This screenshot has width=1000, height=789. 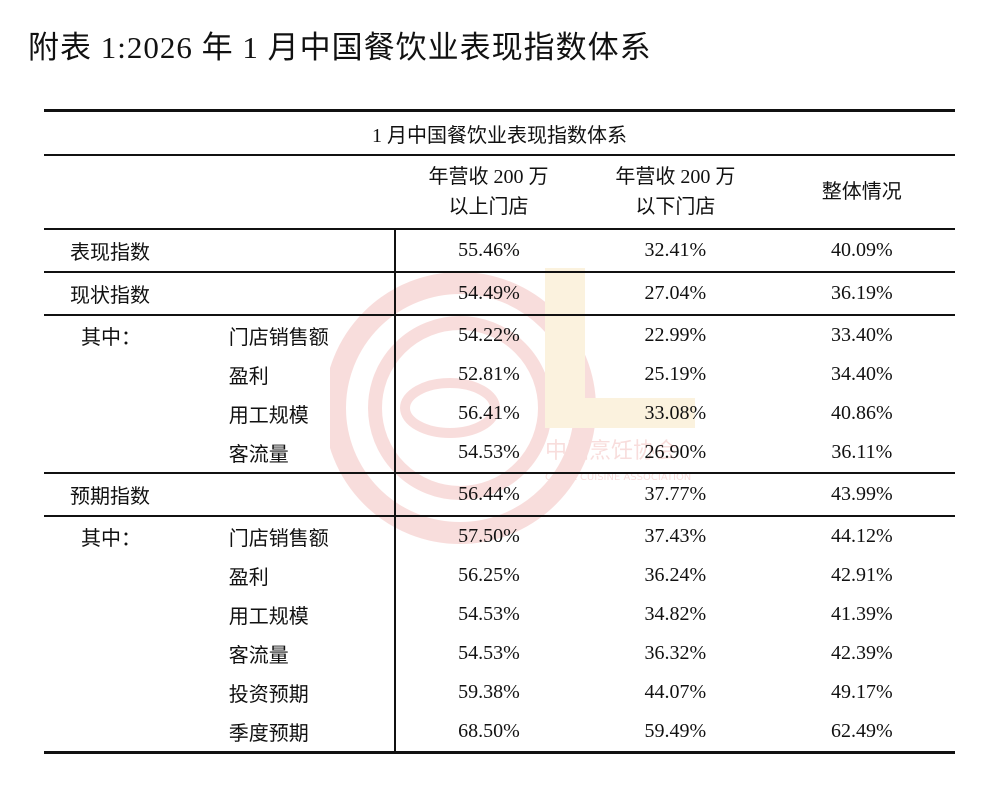 What do you see at coordinates (489, 692) in the screenshot?
I see `value-cell: 59.38%` at bounding box center [489, 692].